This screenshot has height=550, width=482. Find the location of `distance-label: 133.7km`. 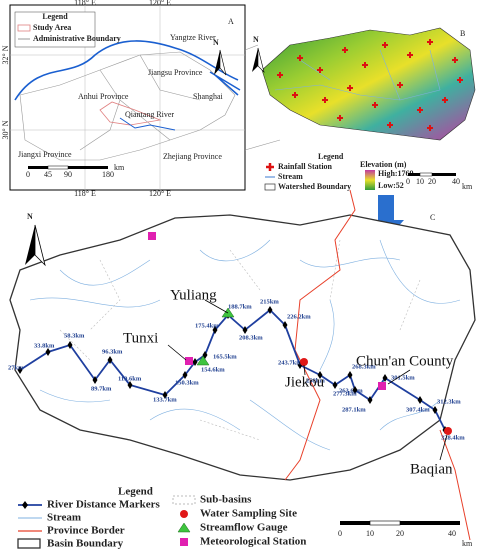

distance-label: 133.7km is located at coordinates (165, 399).